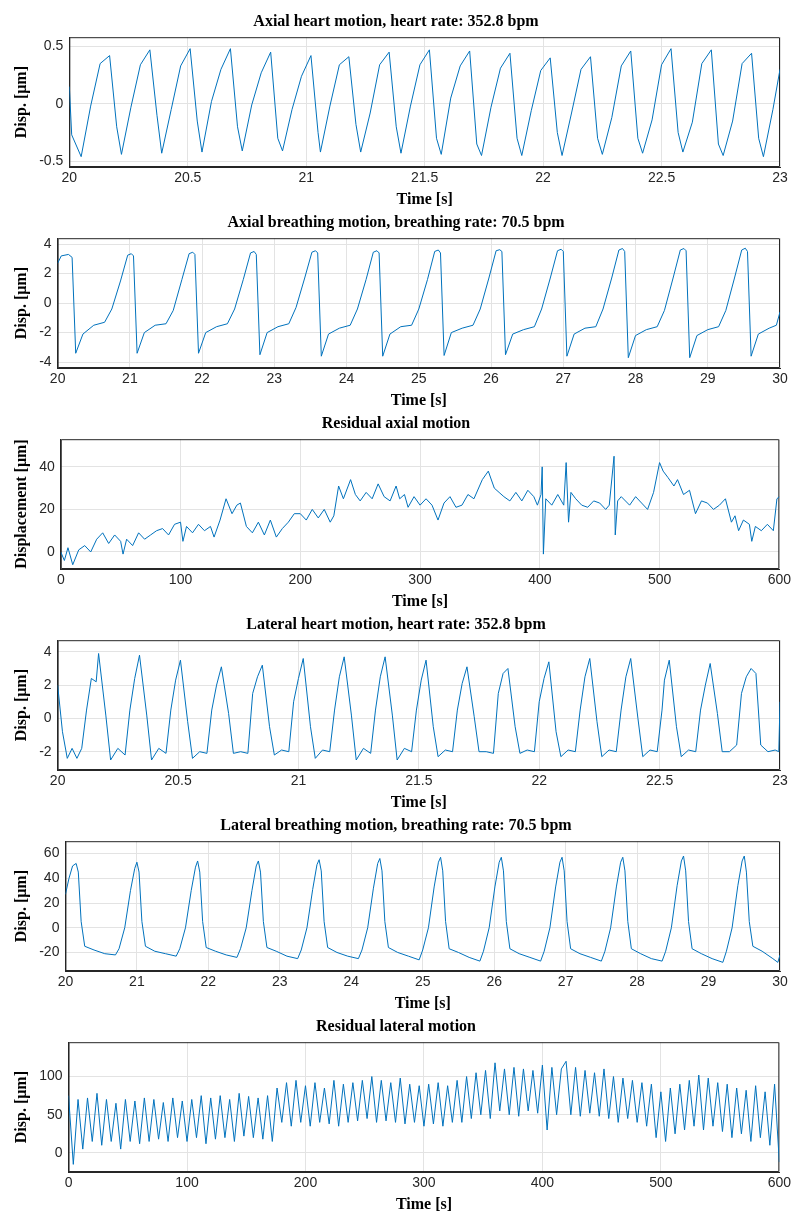 The width and height of the screenshot is (802, 1225). I want to click on y-tick-label: 100, so click(51, 1075).